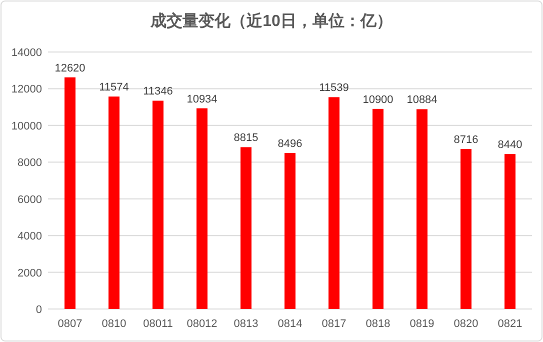 The image size is (543, 342). What do you see at coordinates (158, 324) in the screenshot?
I see `x-tick-label: 08011` at bounding box center [158, 324].